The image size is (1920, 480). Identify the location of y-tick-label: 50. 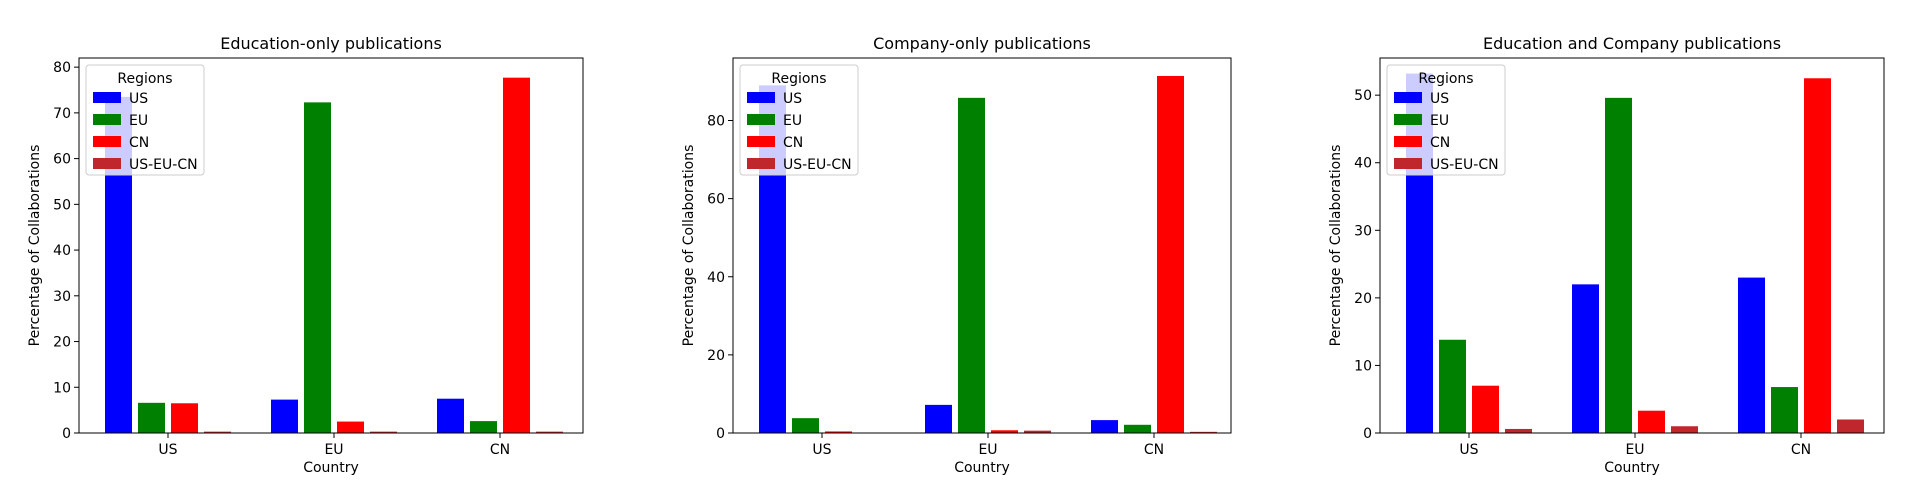
(1363, 96).